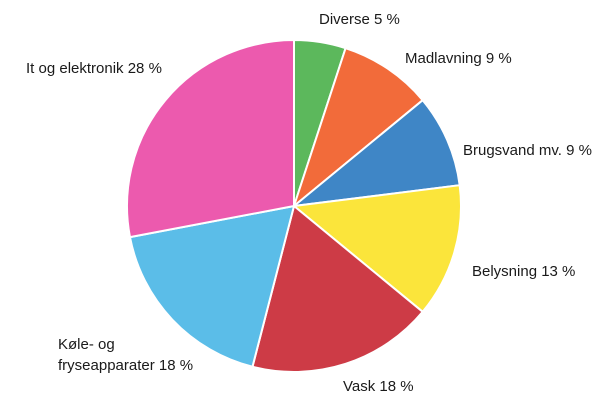  Describe the element at coordinates (377, 248) in the screenshot. I see `pie-slice-belysning` at that location.